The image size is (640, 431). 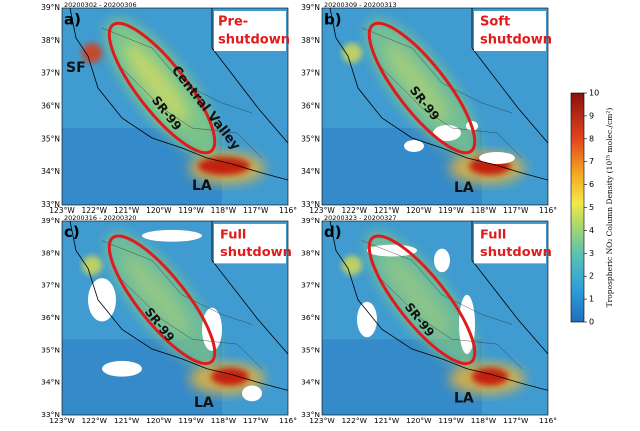 What do you see at coordinates (591, 322) in the screenshot?
I see `colorbar-tick-label: 0` at bounding box center [591, 322].